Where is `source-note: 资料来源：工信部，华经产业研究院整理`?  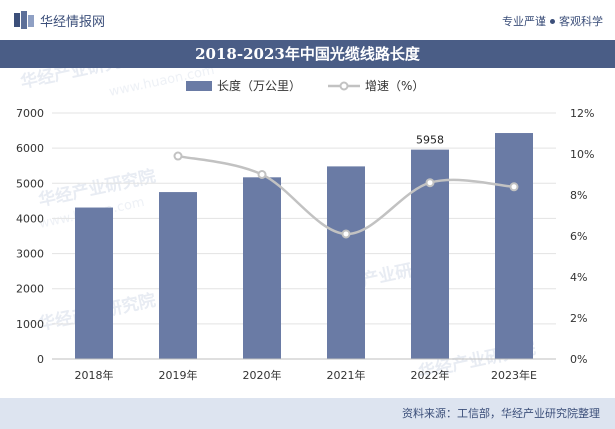
source-note: 资料来源：工信部，华经产业研究院整理 is located at coordinates (501, 413).